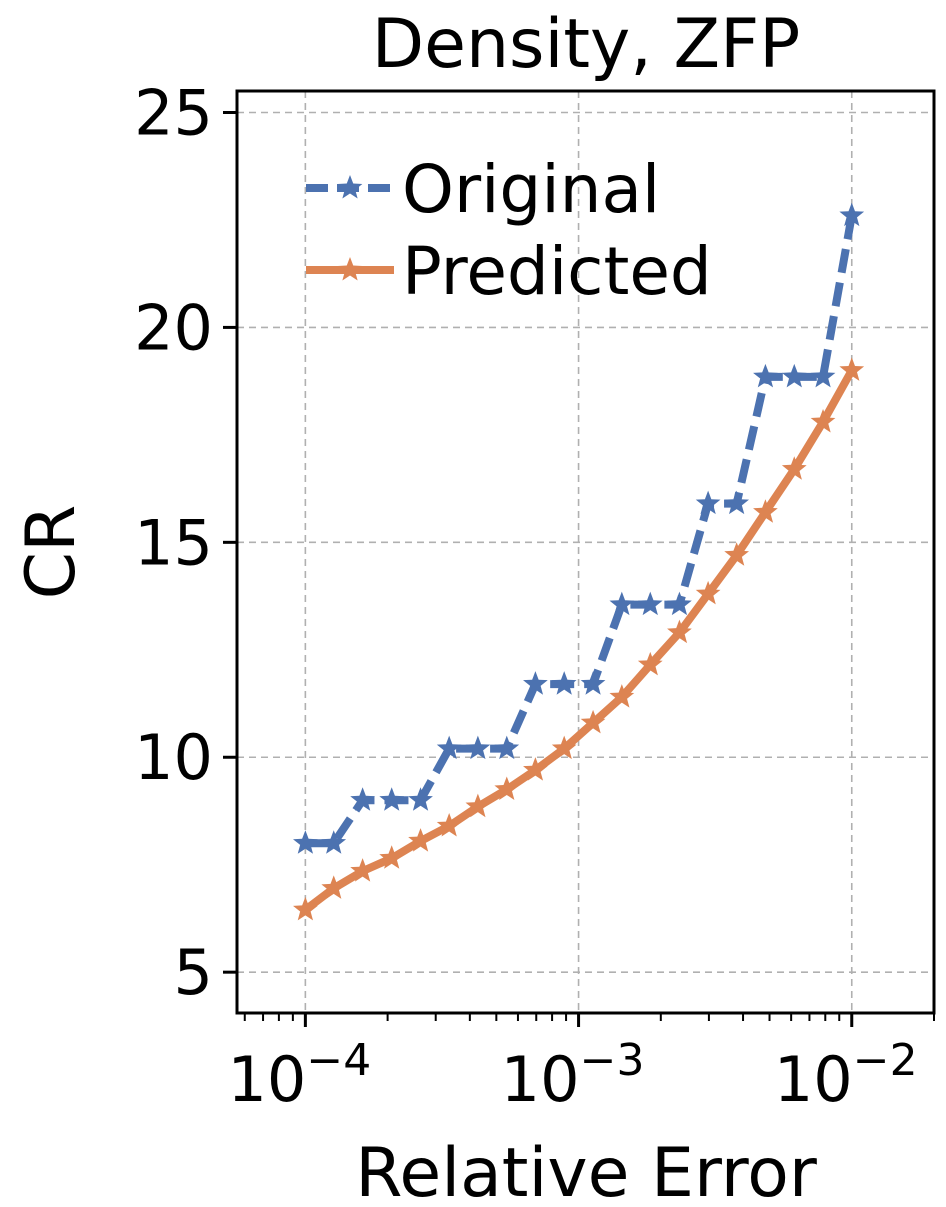 This screenshot has width=946, height=1207. I want to click on x-tick-label-1: 10⁻³, so click(573, 1075).